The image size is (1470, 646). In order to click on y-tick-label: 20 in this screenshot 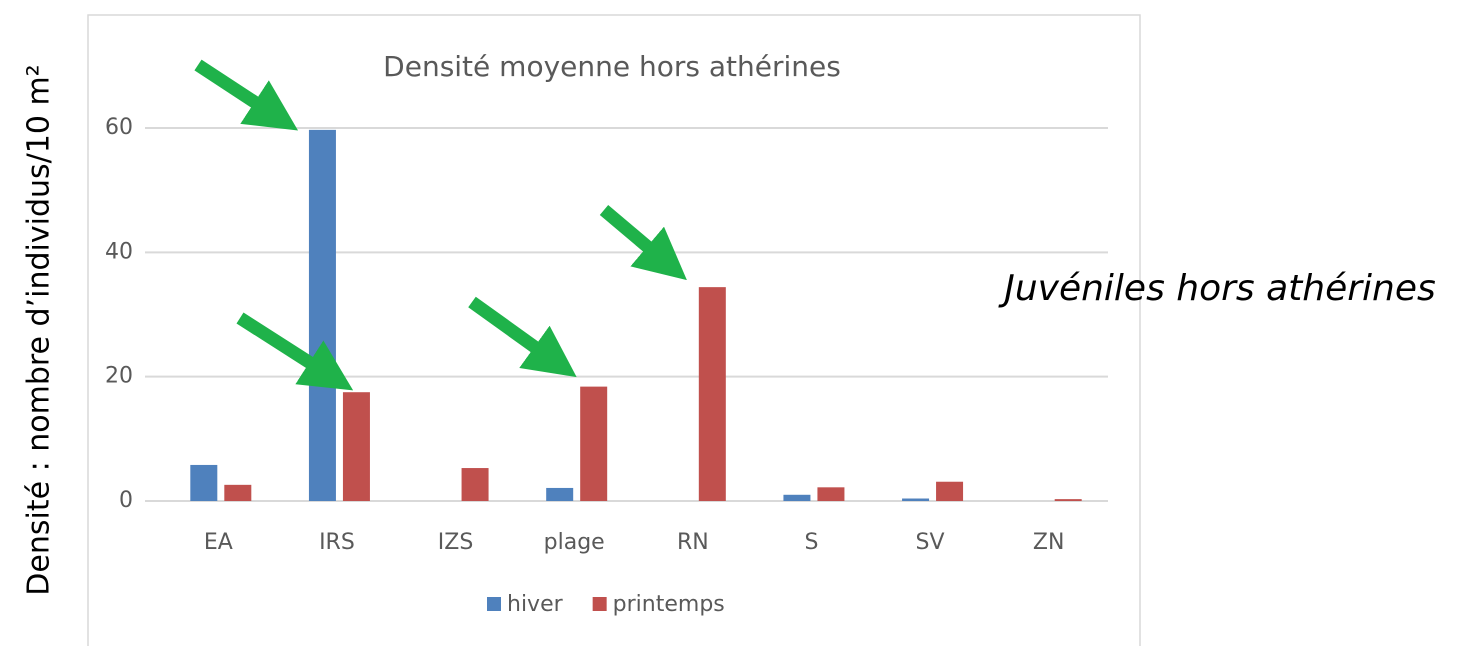, I will do `click(119, 376)`.